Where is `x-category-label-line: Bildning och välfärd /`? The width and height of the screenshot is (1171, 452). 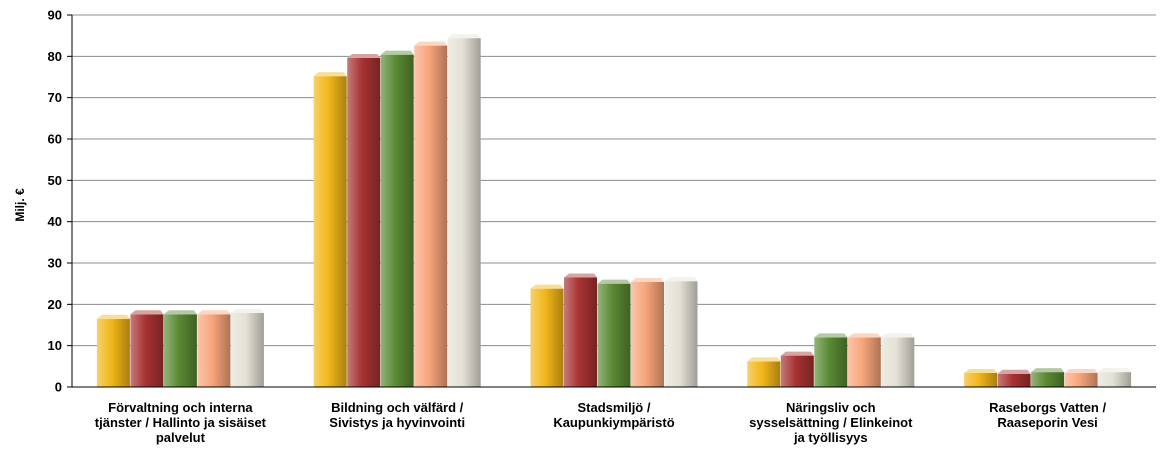
x-category-label-line: Bildning och välfärd / is located at coordinates (397, 407).